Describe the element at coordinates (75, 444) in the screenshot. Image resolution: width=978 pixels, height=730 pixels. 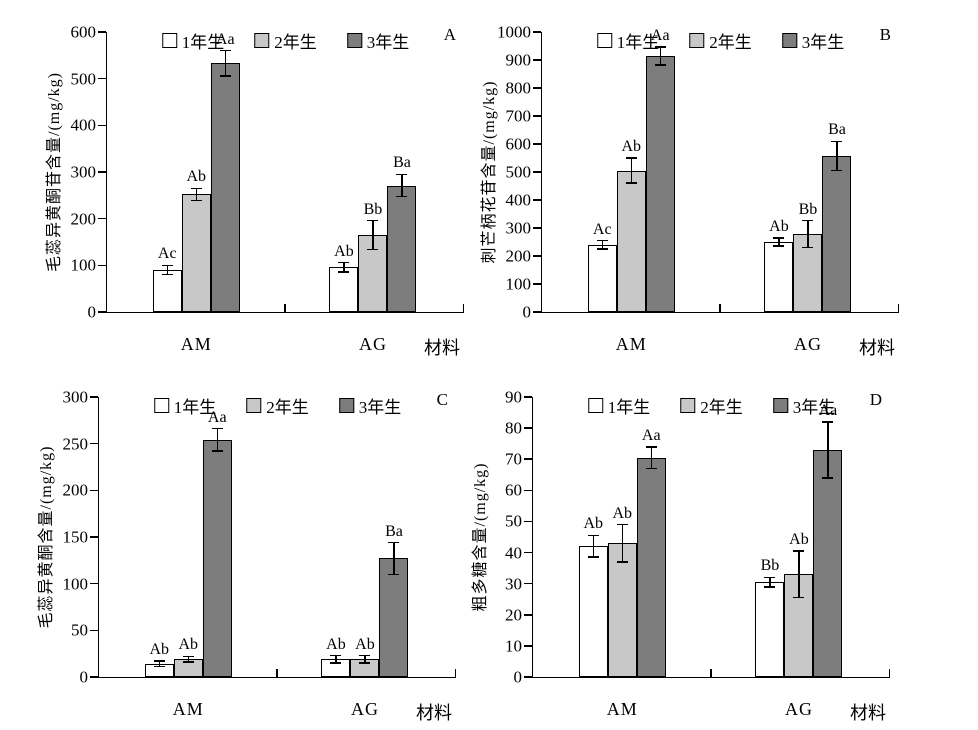
I see `y-tick-label: 250` at that location.